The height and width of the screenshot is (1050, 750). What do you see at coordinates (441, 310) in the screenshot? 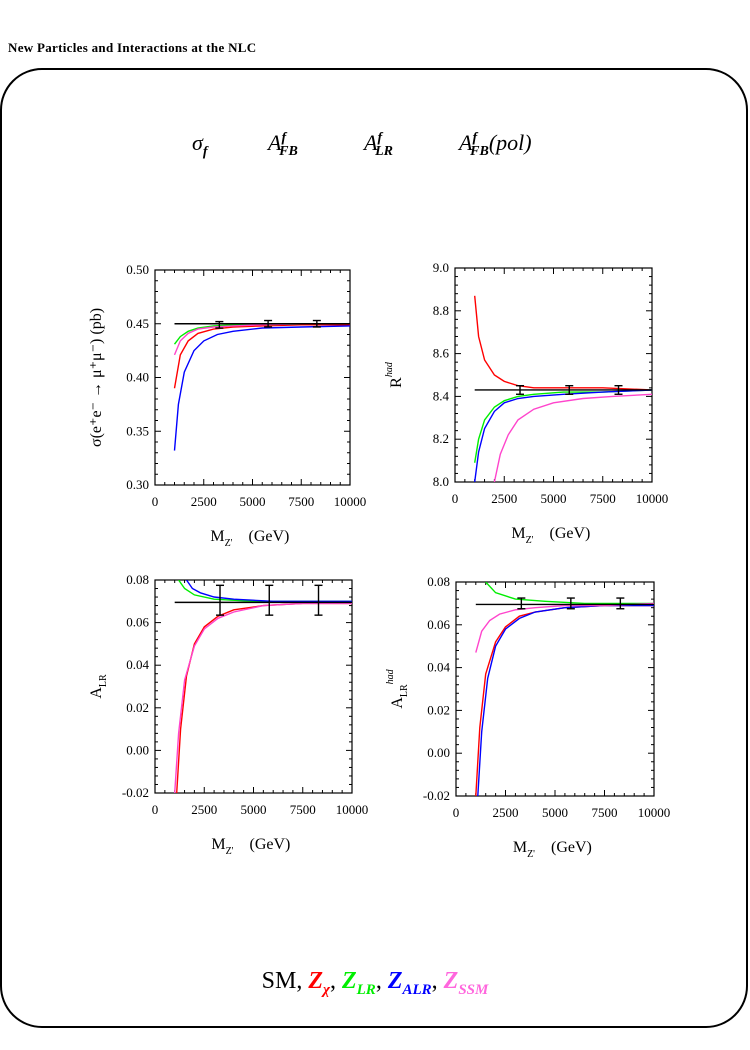
I see `y-tick-label: 8.8` at bounding box center [441, 310].